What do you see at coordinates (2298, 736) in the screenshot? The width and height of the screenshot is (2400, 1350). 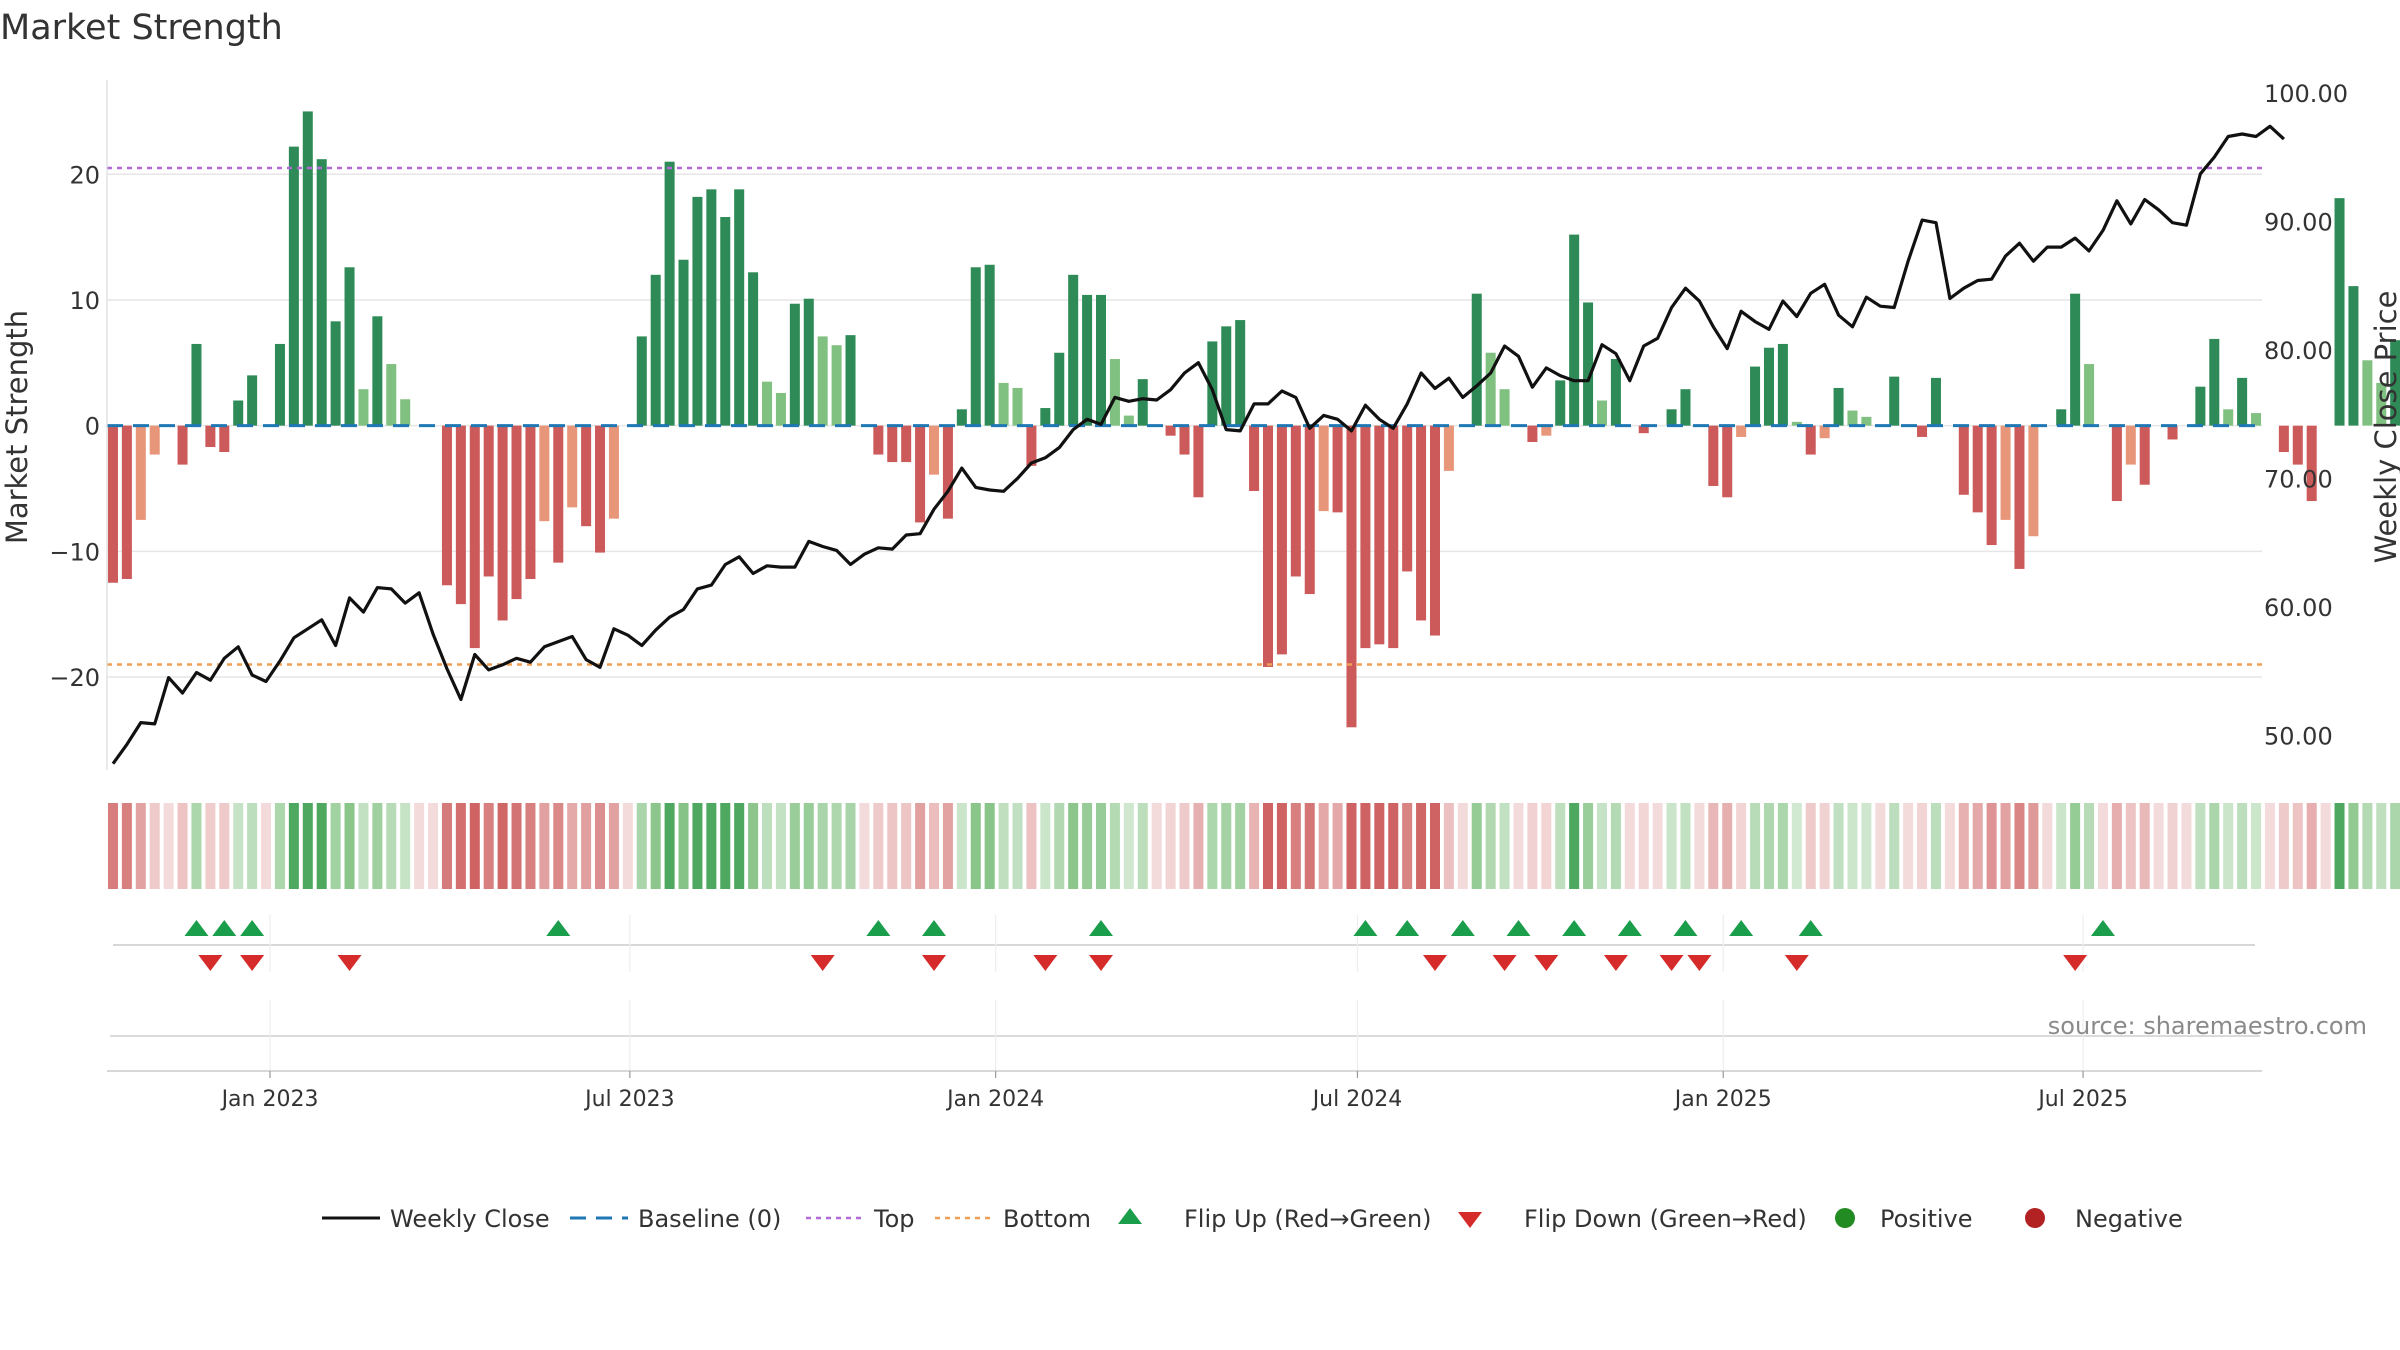 I see `y-right-tick-label: 50.00` at bounding box center [2298, 736].